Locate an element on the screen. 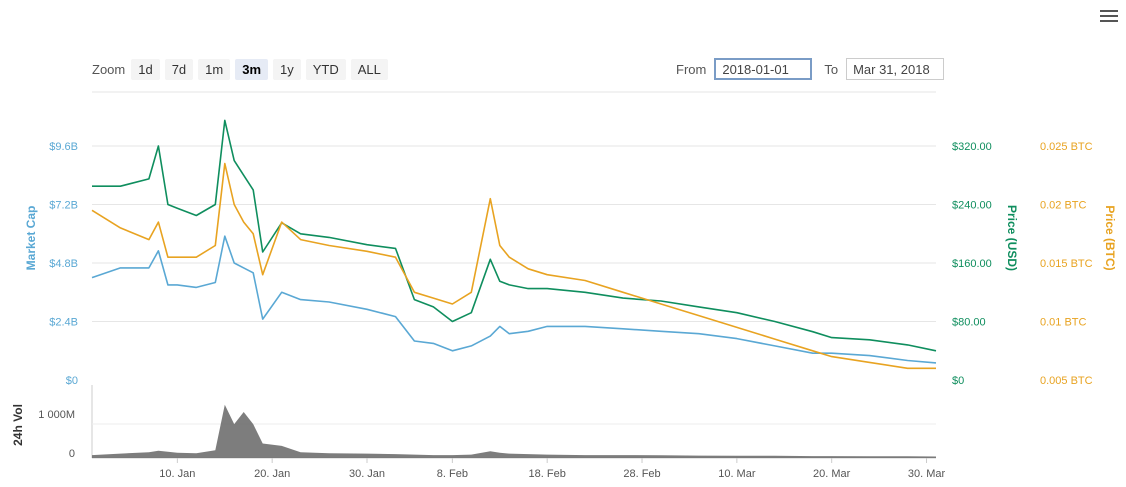 This screenshot has height=487, width=1126. price-btc-axis-title: Price (BTC) is located at coordinates (1110, 237).